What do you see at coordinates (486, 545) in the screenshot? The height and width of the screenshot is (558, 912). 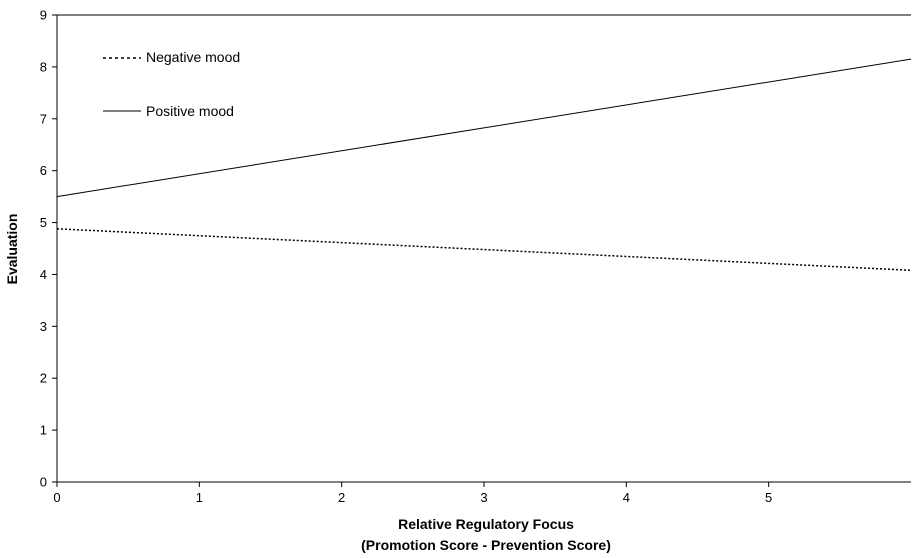 I see `x-axis-title-line2: (Promotion Score - Prevention Score)` at bounding box center [486, 545].